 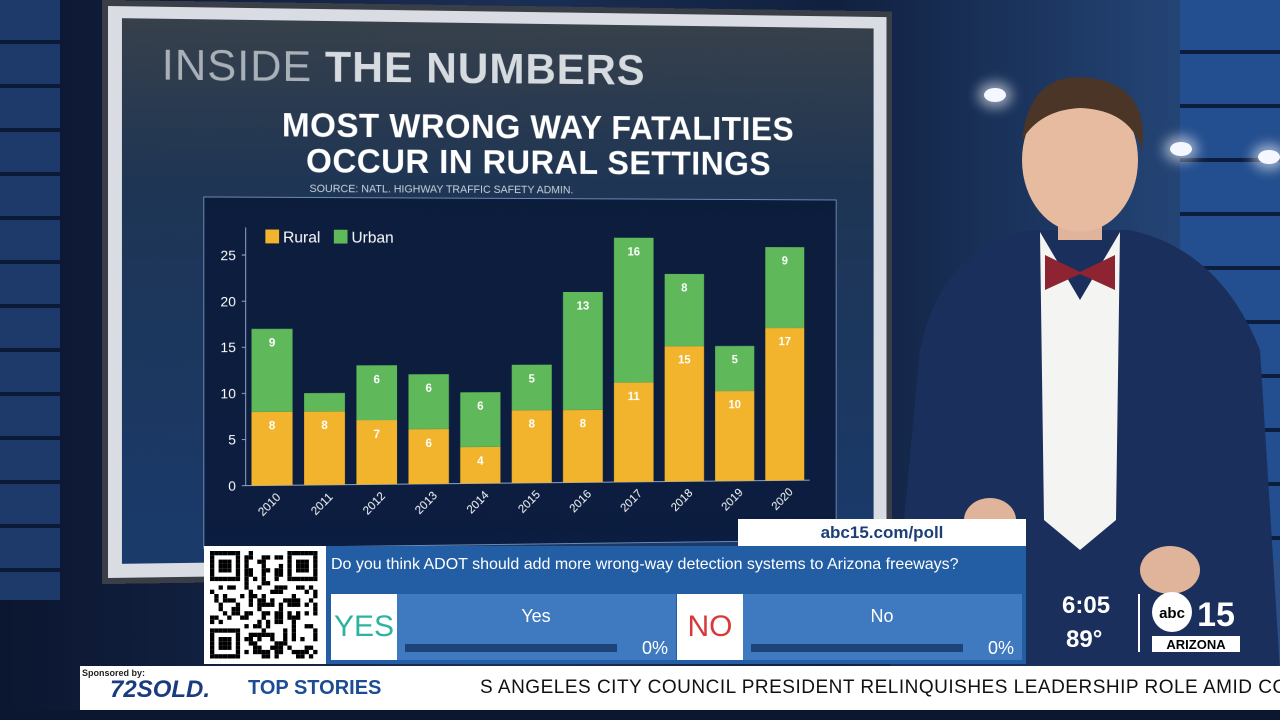 What do you see at coordinates (734, 405) in the screenshot?
I see `data-label: 10` at bounding box center [734, 405].